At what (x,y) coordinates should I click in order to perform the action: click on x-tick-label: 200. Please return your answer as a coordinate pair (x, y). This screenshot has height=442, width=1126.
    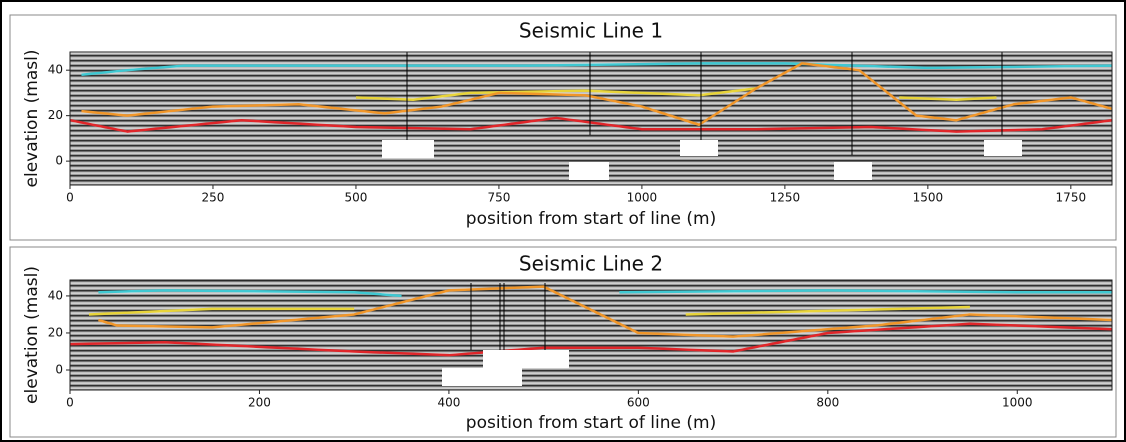
    Looking at the image, I should click on (259, 403).